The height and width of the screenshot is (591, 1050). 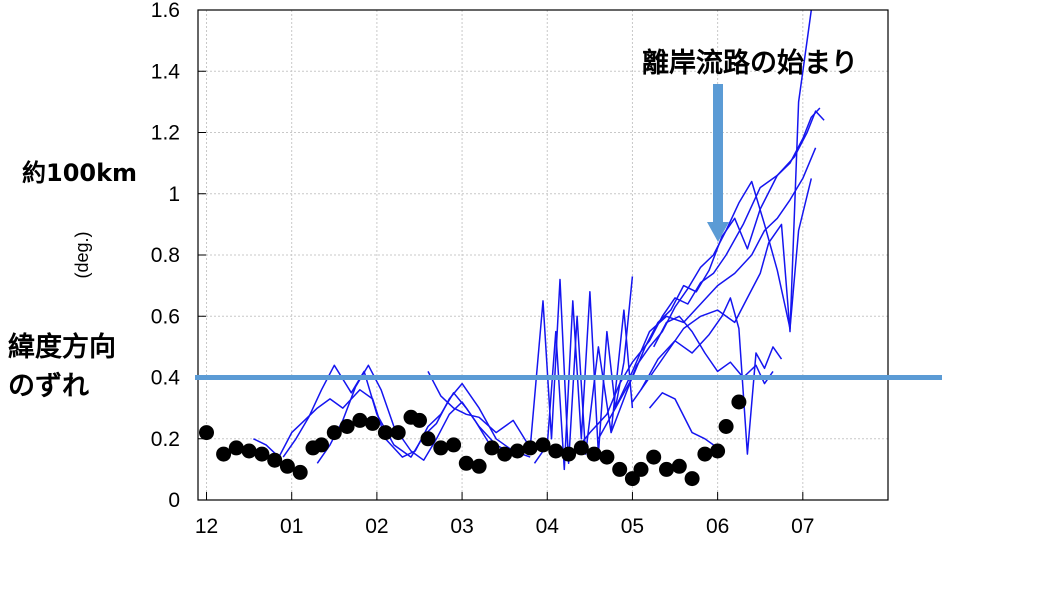 I want to click on x-tick-label: 03, so click(x=461, y=526).